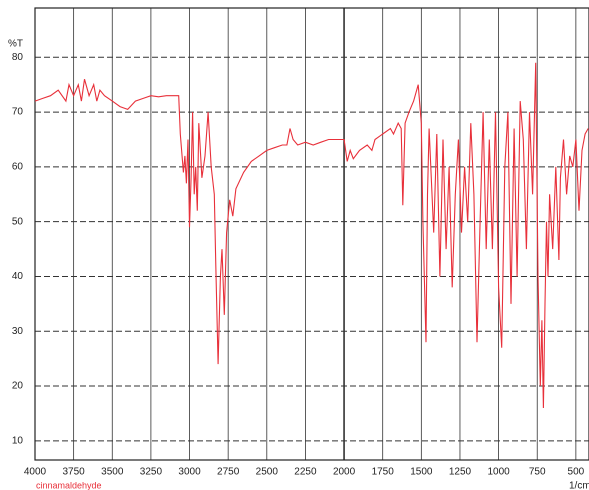 The height and width of the screenshot is (490, 589). What do you see at coordinates (267, 472) in the screenshot?
I see `x-tick-label: 2500` at bounding box center [267, 472].